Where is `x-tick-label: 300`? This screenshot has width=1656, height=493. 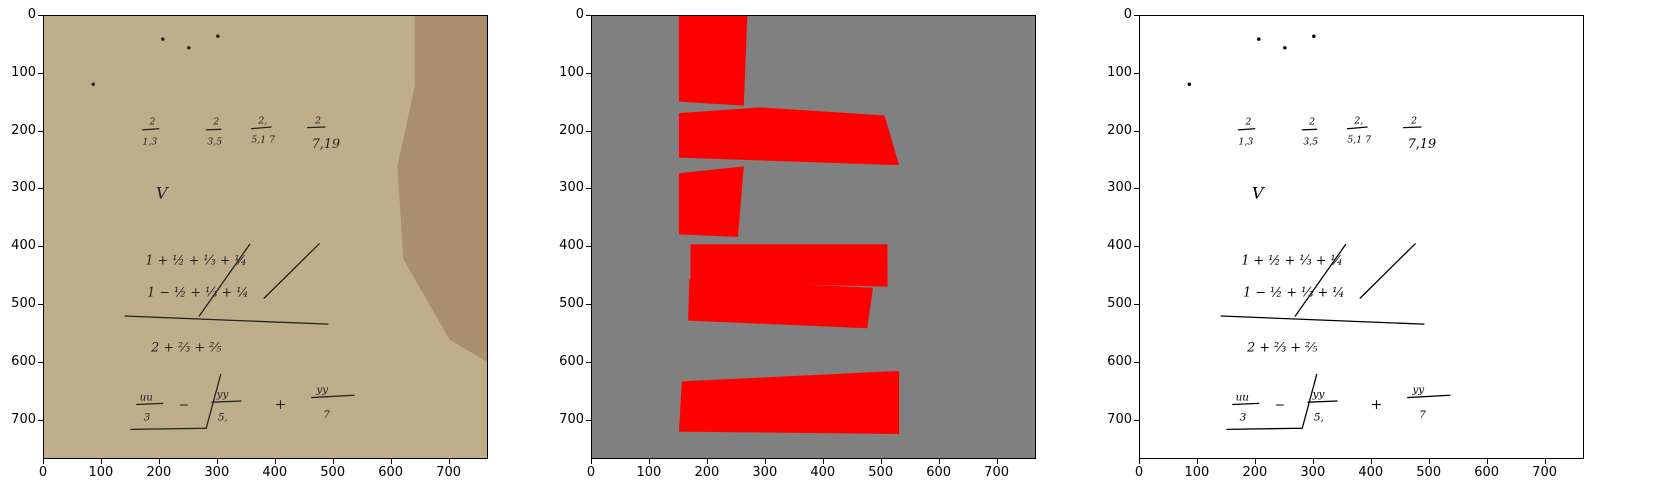
x-tick-label: 300 is located at coordinates (217, 472).